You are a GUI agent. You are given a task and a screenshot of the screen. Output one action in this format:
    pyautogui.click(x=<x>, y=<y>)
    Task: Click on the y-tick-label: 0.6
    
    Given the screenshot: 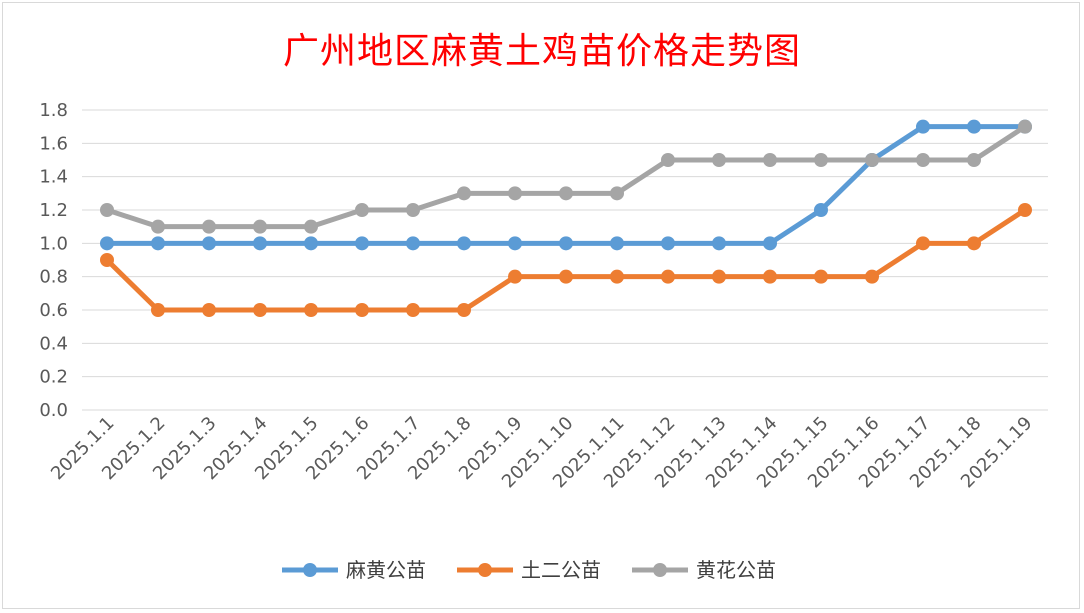 What is the action you would take?
    pyautogui.click(x=53, y=310)
    